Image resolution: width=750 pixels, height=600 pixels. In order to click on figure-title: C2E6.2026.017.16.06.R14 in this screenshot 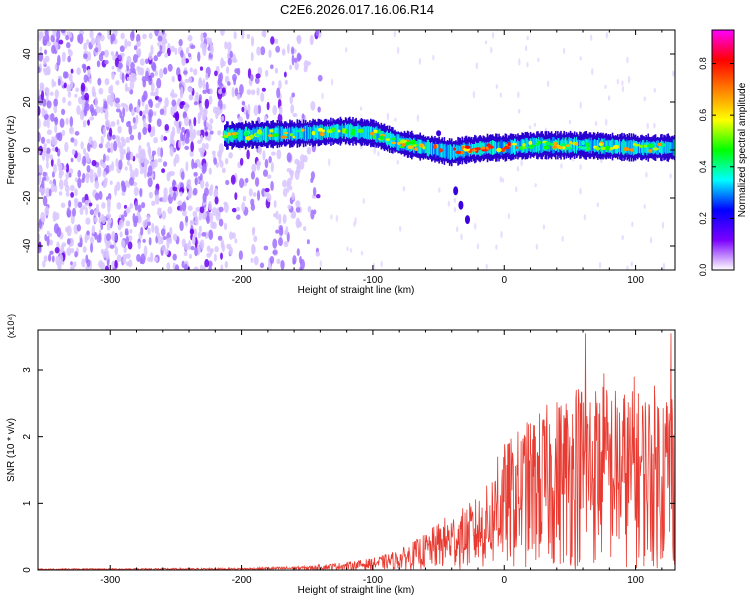, I will do `click(357, 9)`.